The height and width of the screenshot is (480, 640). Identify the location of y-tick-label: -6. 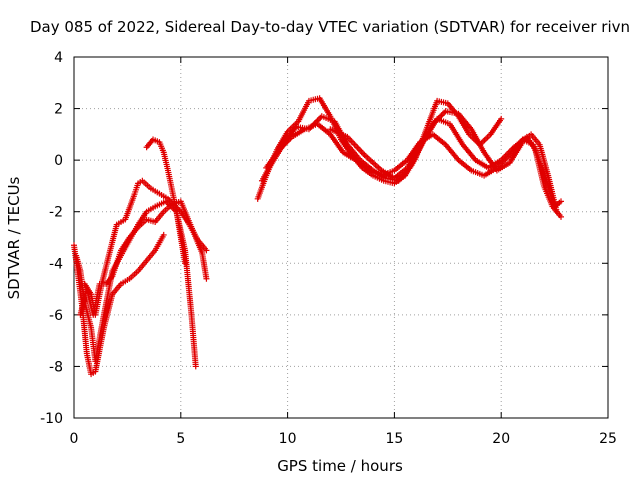
(56, 316).